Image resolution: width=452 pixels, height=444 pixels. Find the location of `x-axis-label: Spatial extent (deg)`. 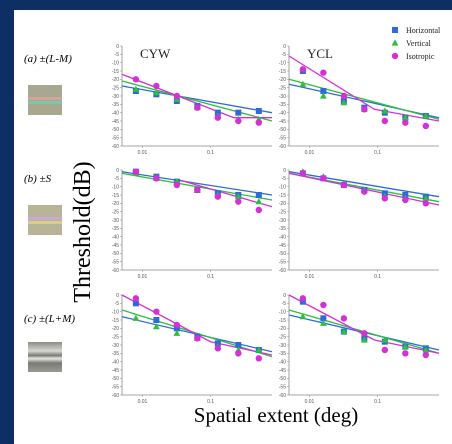

x-axis-label: Spatial extent (deg) is located at coordinates (276, 415).